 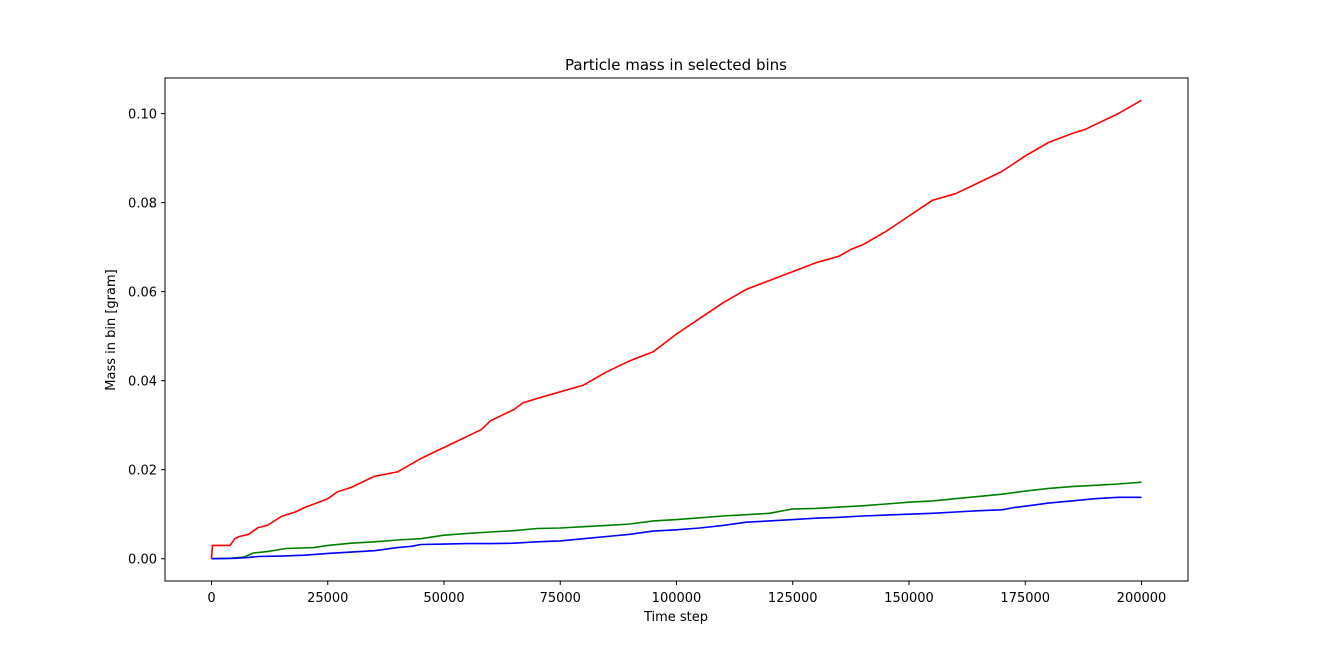 What do you see at coordinates (142, 293) in the screenshot?
I see `y-tick-label: 0.06` at bounding box center [142, 293].